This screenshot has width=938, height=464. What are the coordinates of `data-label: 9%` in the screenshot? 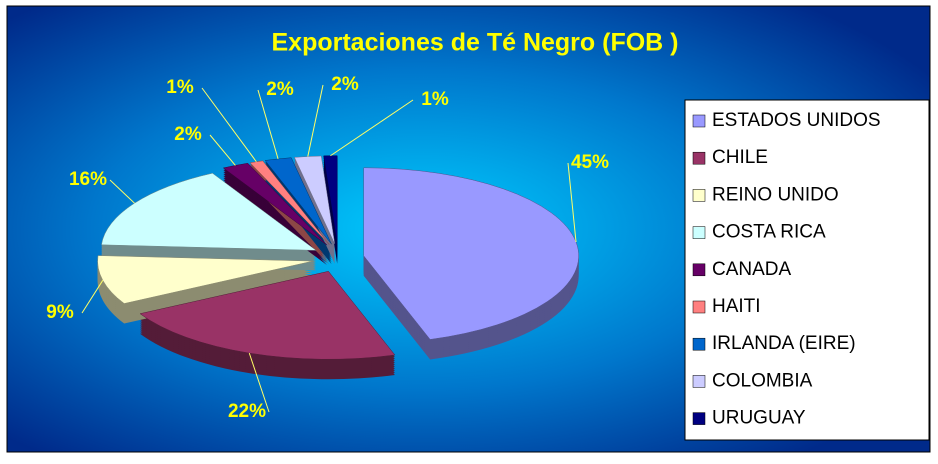 It's located at (60, 312).